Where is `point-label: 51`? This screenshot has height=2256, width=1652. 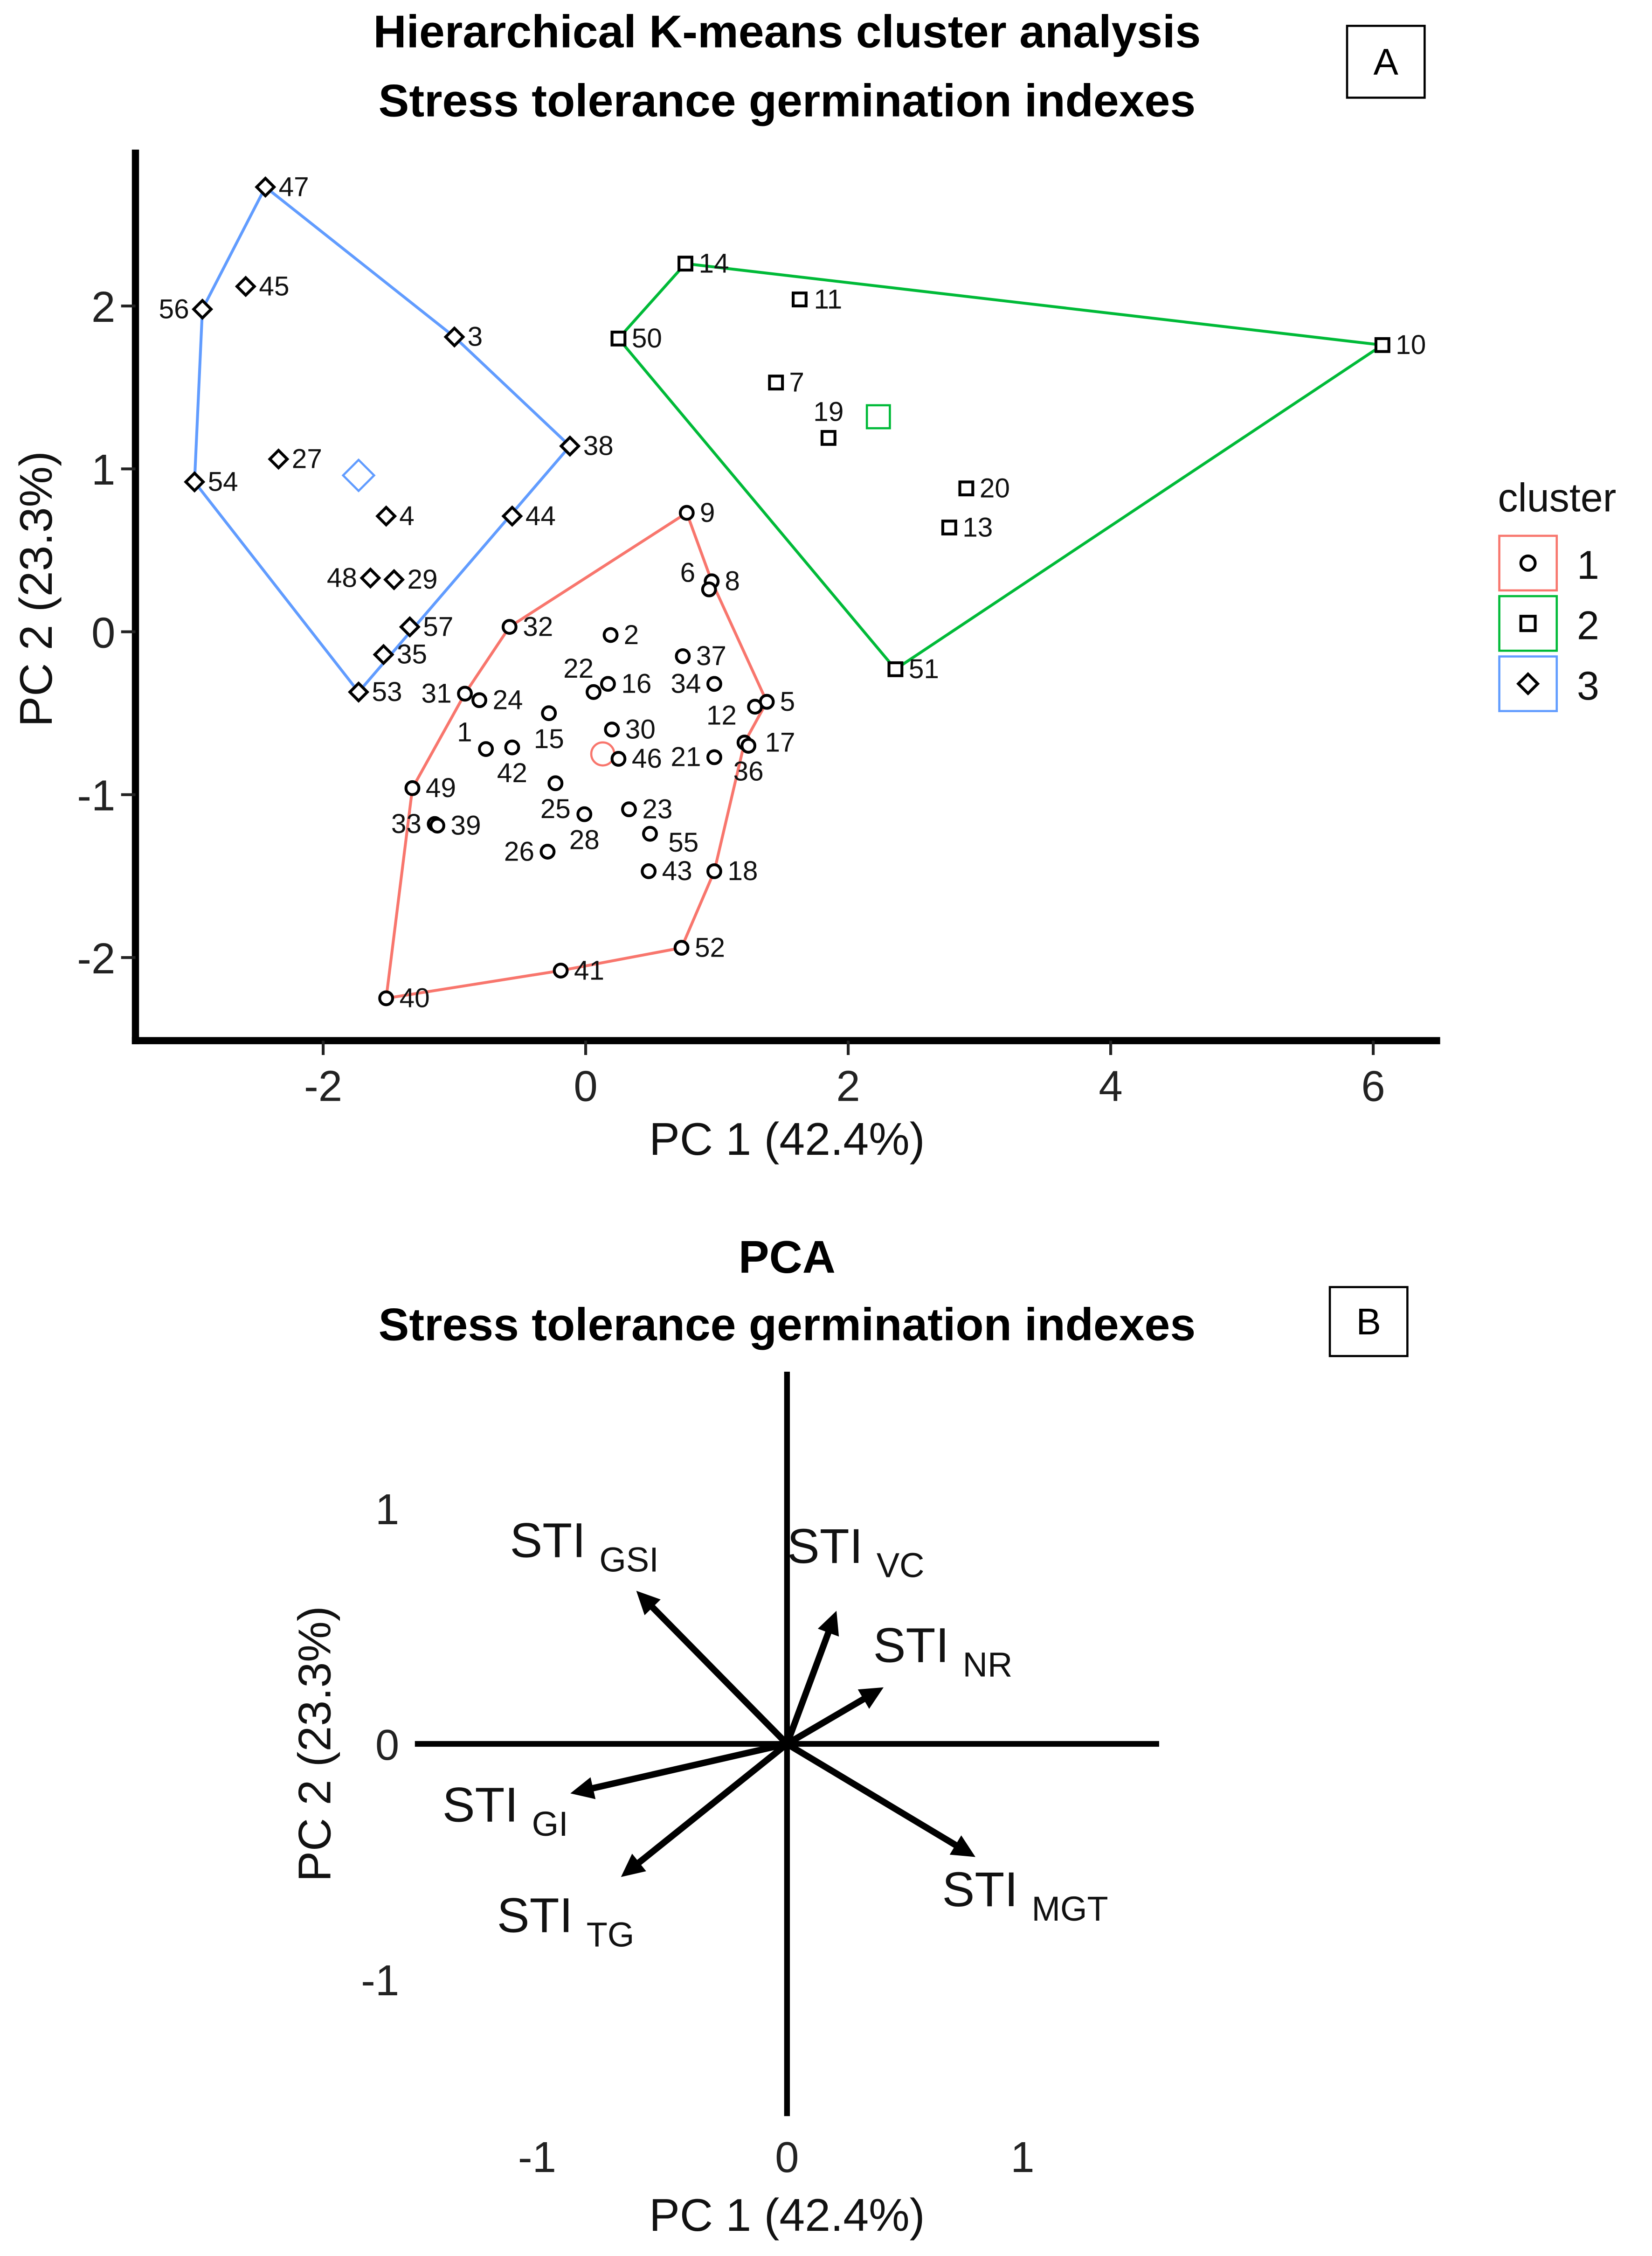
point-label: 51 is located at coordinates (924, 669).